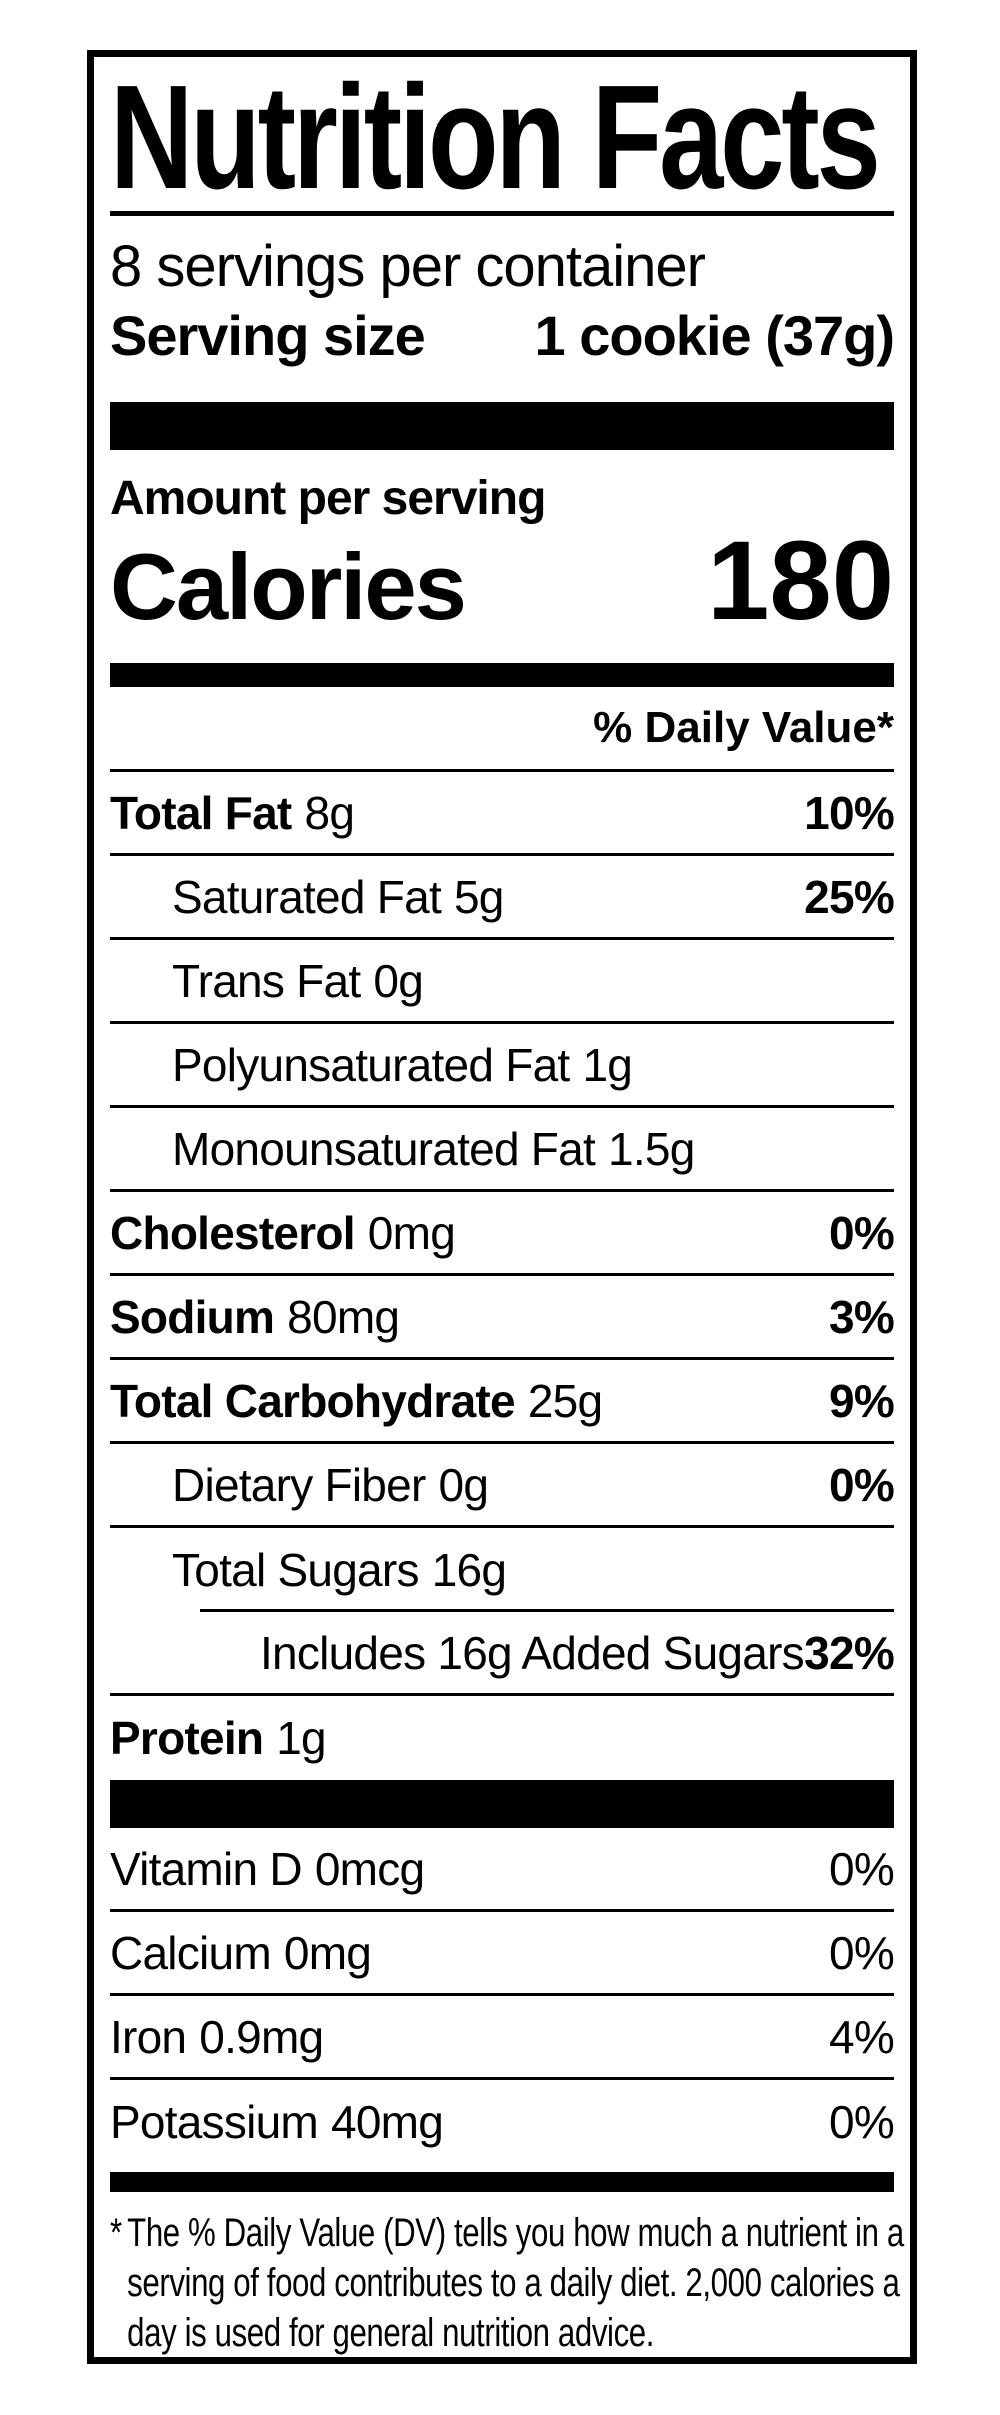 The height and width of the screenshot is (2415, 1000). What do you see at coordinates (187, 1738) in the screenshot?
I see `nutrient-name: Protein` at bounding box center [187, 1738].